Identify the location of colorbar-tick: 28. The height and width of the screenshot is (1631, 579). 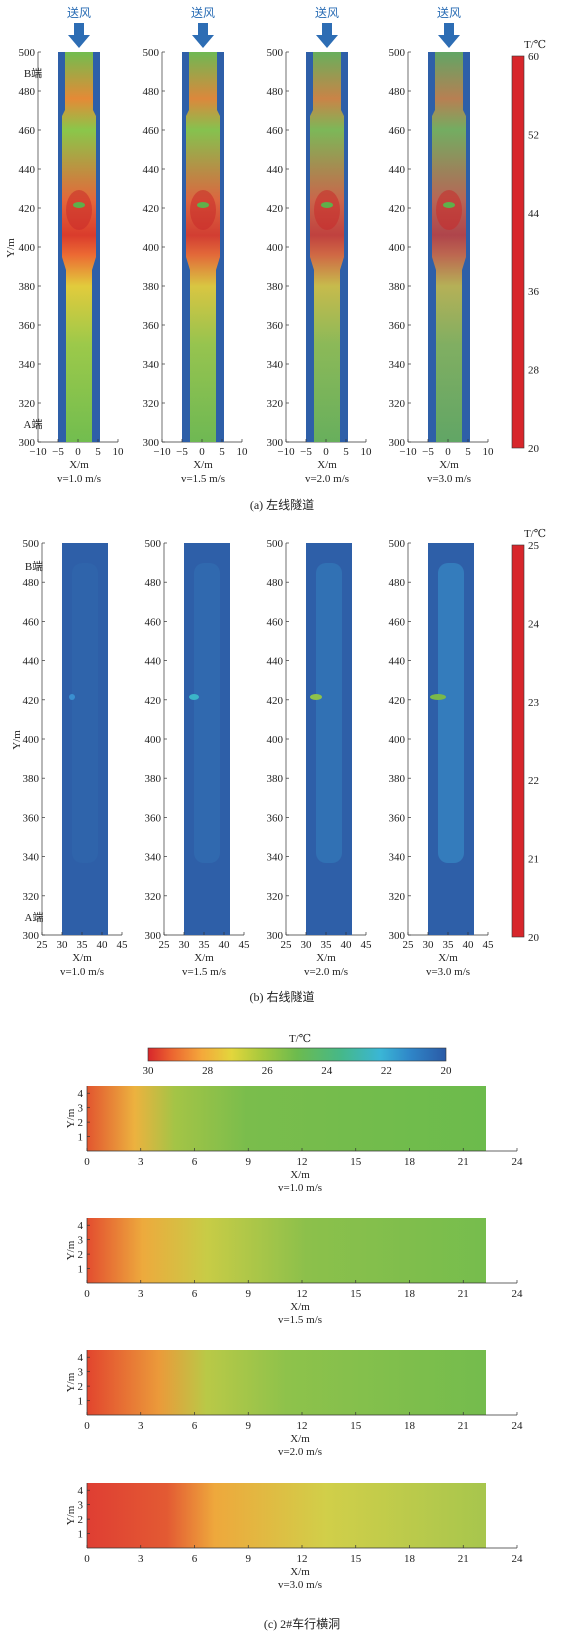
(534, 371).